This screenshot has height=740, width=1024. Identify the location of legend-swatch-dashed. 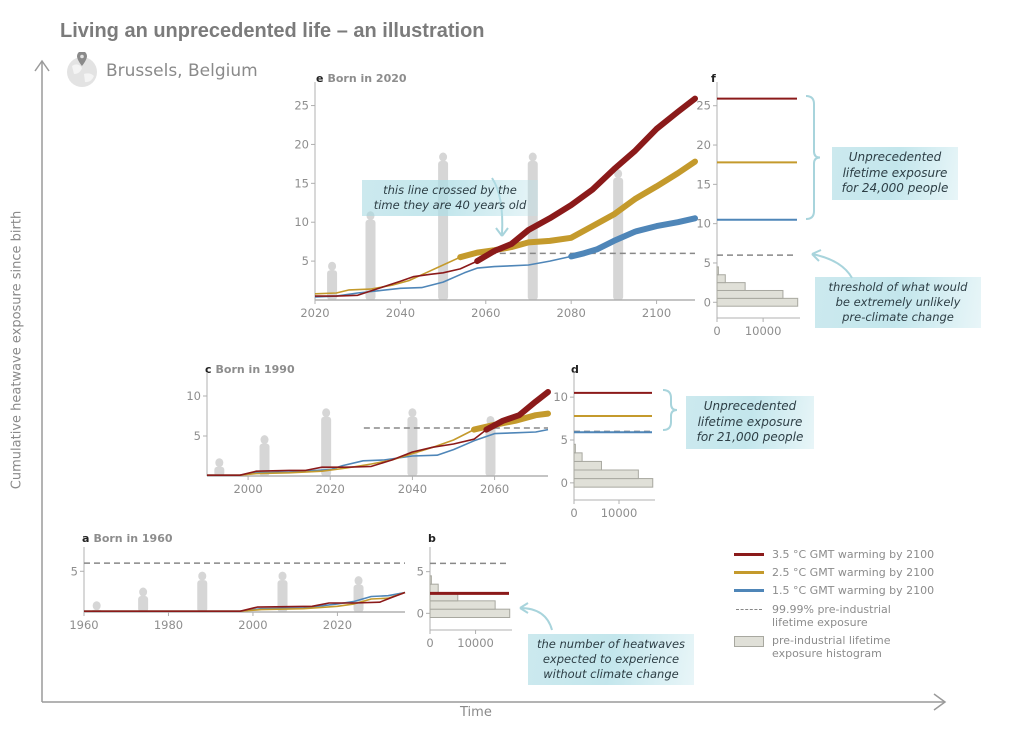
(749, 609).